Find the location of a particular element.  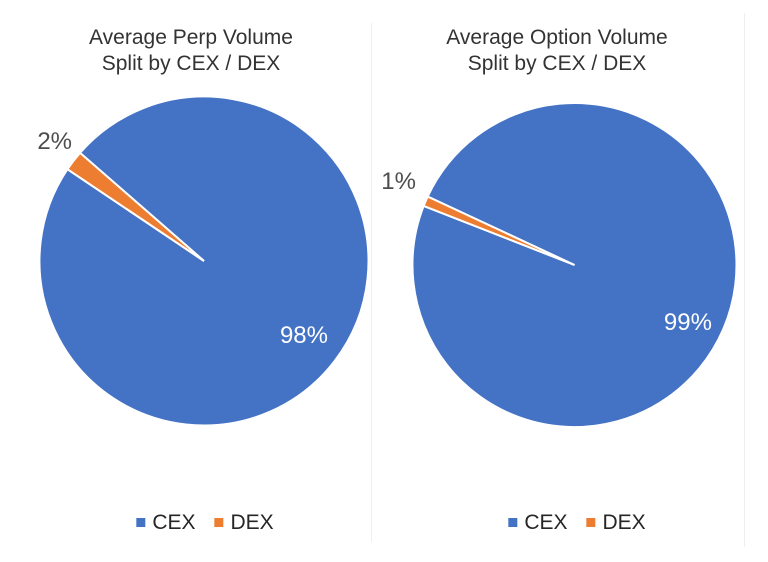

option-chart-title: Average Option Volume Split by CEX / DEX is located at coordinates (556, 51).